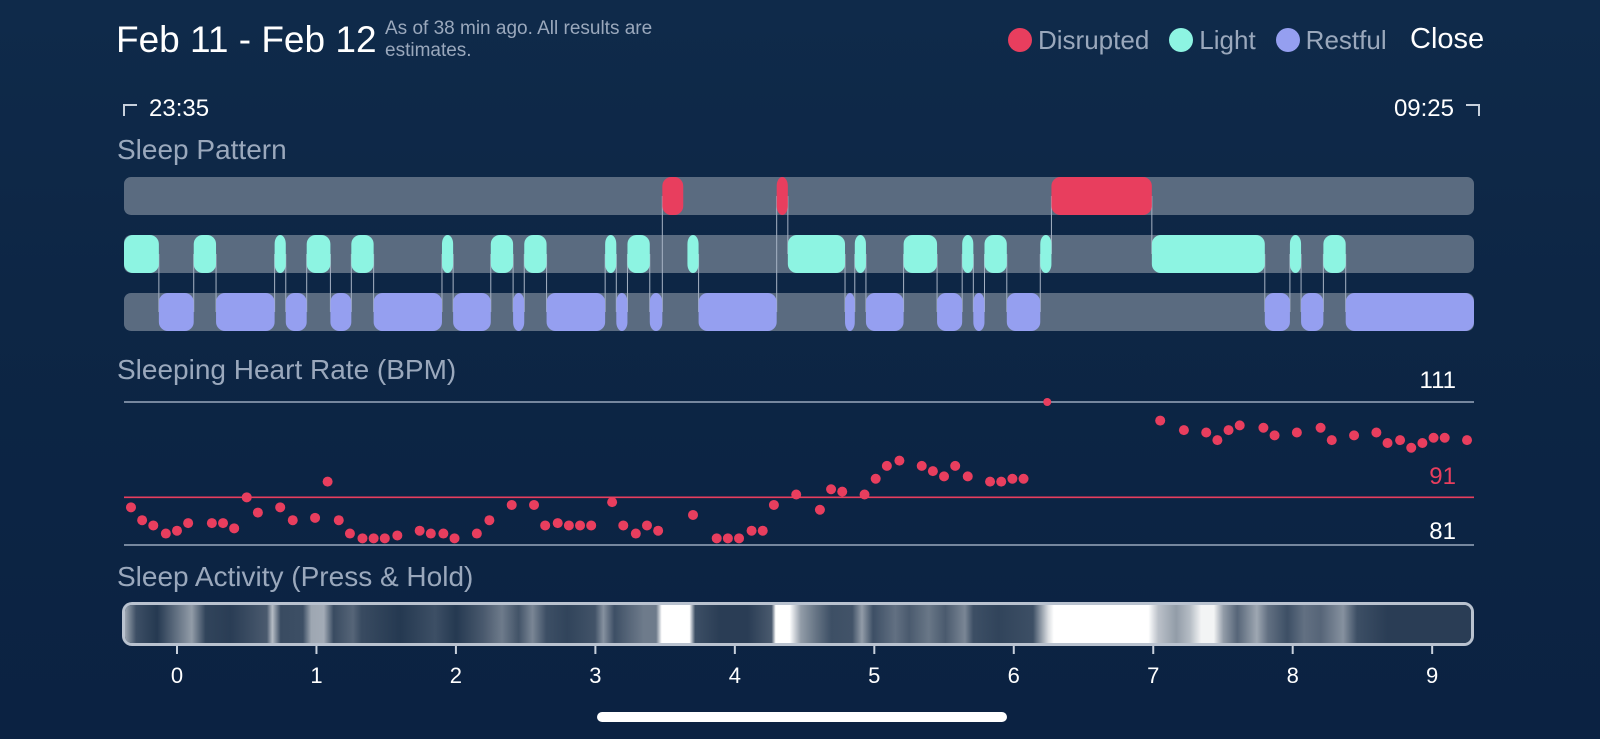 The width and height of the screenshot is (1600, 739). What do you see at coordinates (1020, 40) in the screenshot?
I see `disrupted-dot-icon` at bounding box center [1020, 40].